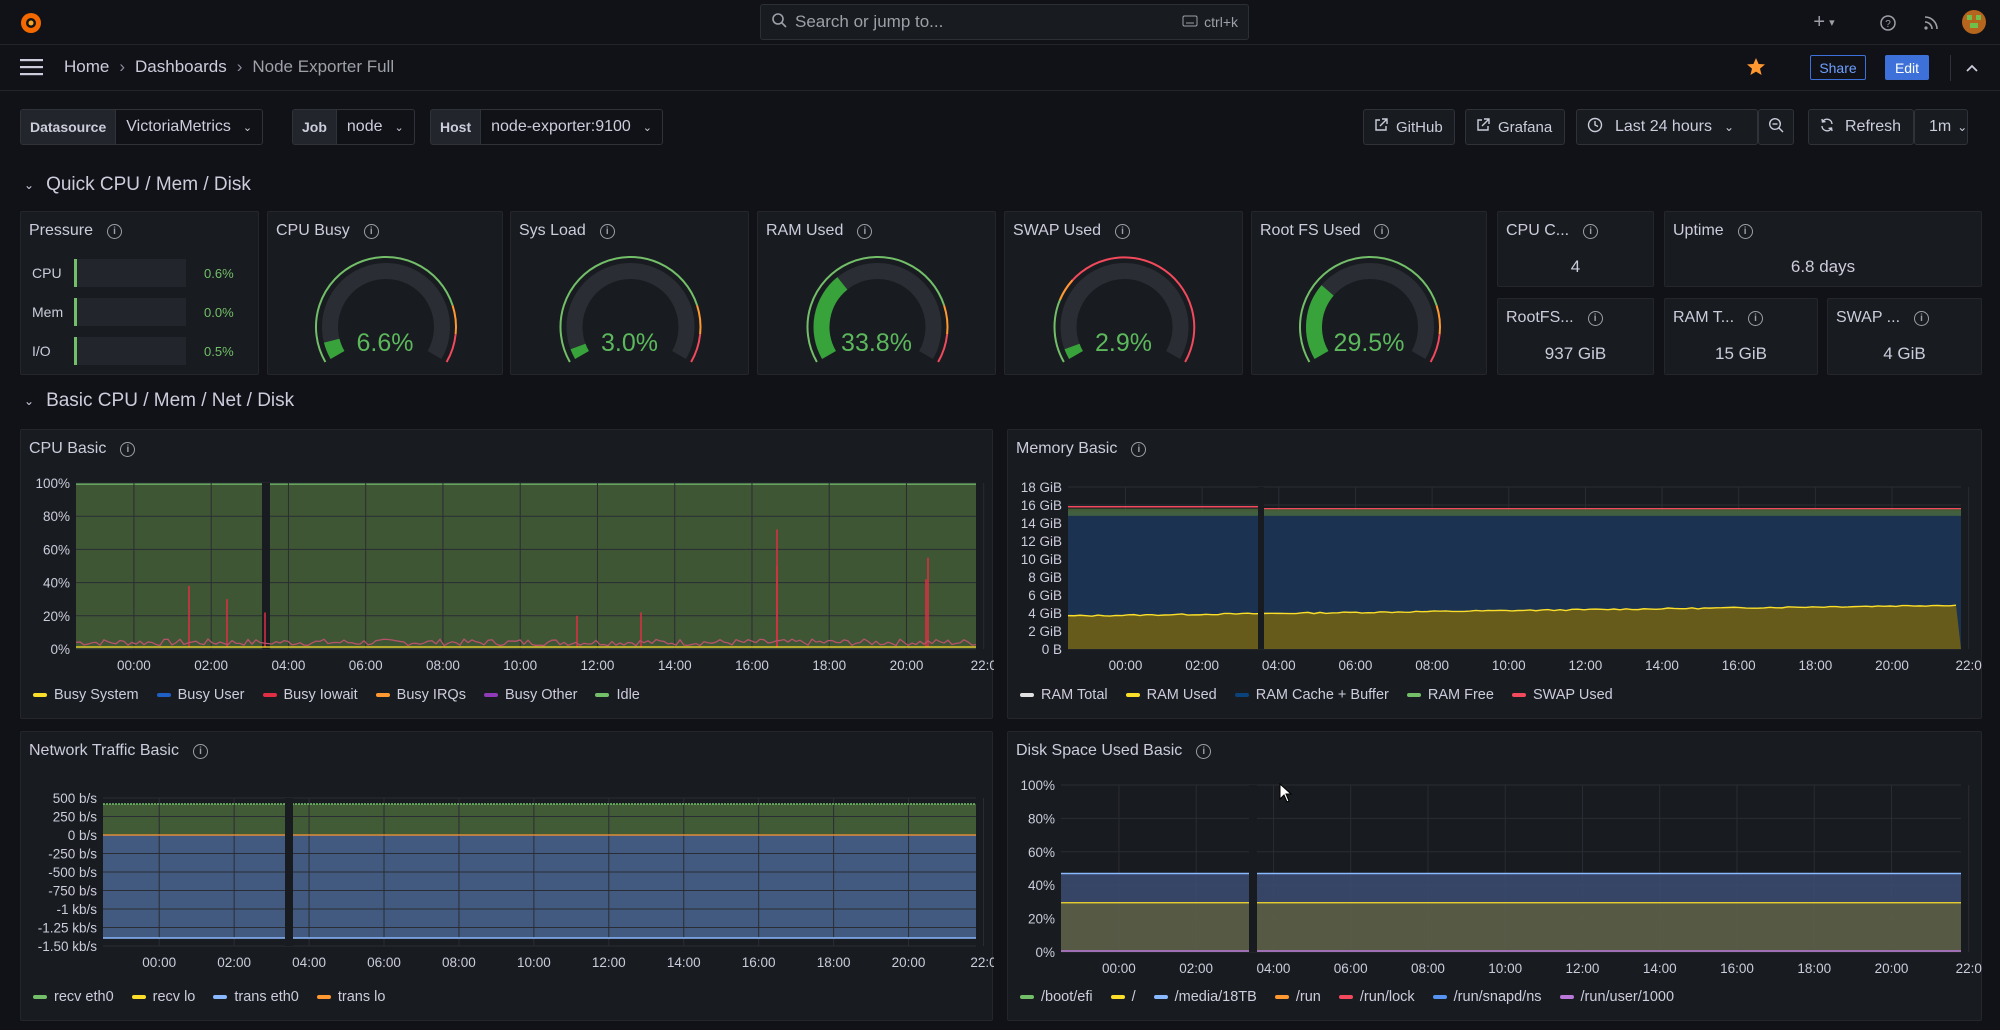 The width and height of the screenshot is (2000, 1030). Describe the element at coordinates (1297, 997) in the screenshot. I see `legend-item: /run` at that location.